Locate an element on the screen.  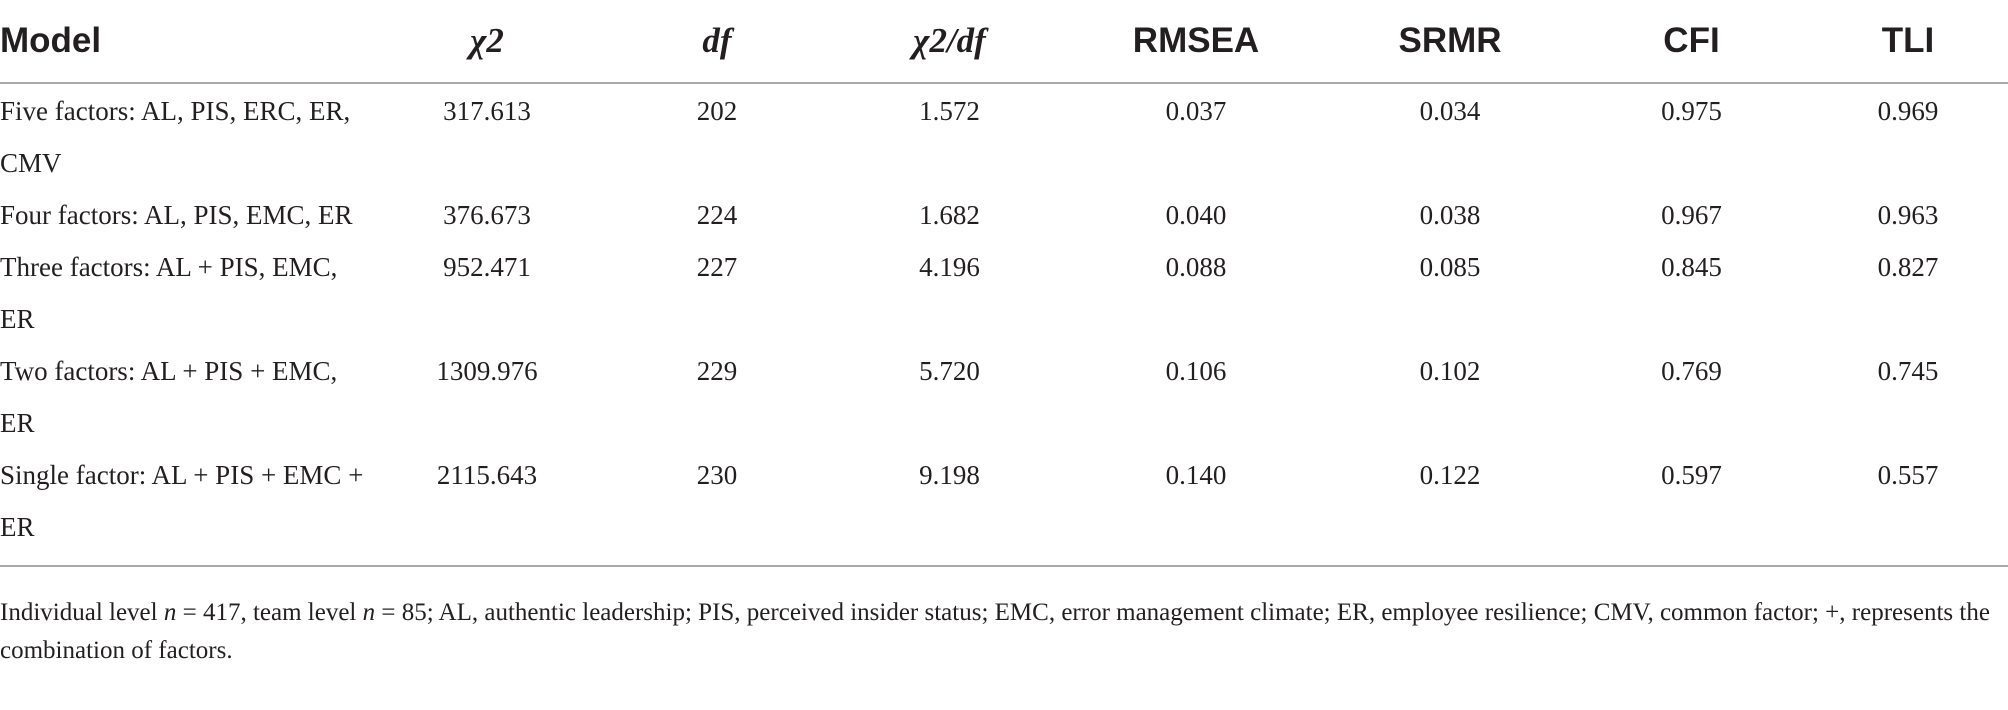
cell-cfi: 0.769 is located at coordinates (1691, 371).